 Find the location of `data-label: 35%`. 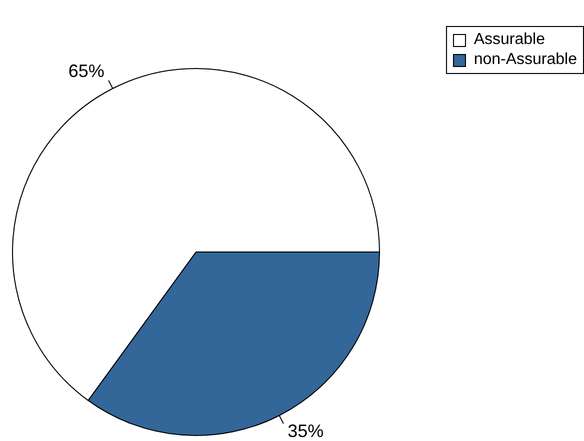

data-label: 35% is located at coordinates (306, 430).